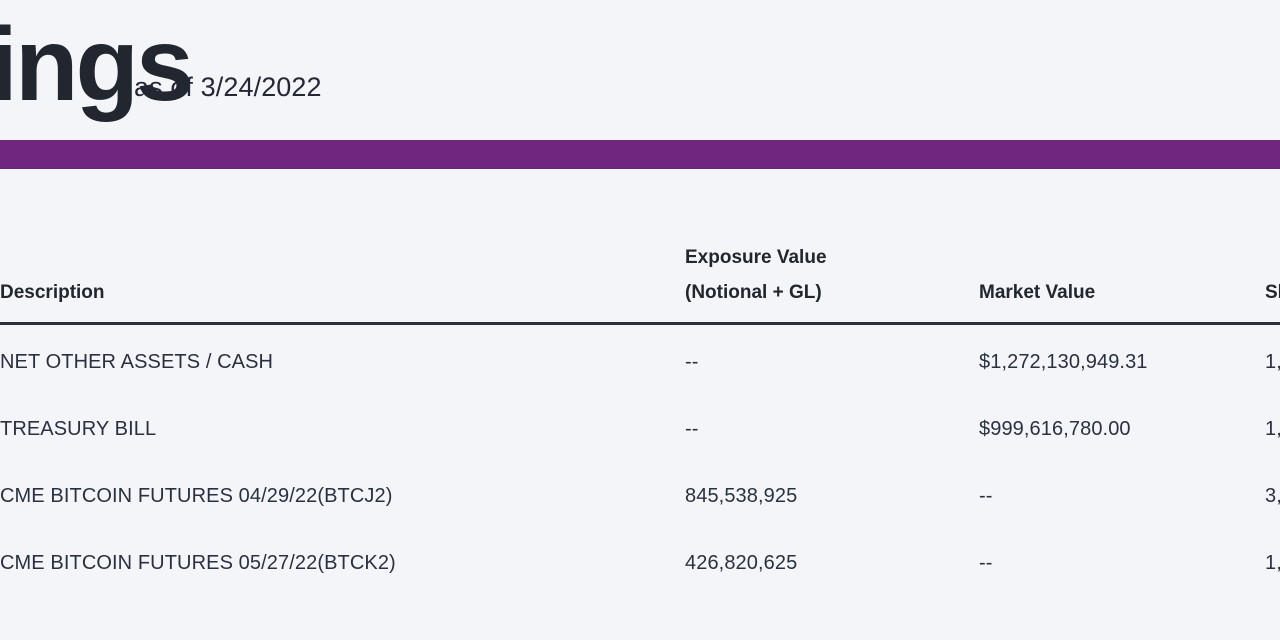 The height and width of the screenshot is (640, 1280). What do you see at coordinates (137, 362) in the screenshot?
I see `cell-description: NET OTHER ASSETS / CASH` at bounding box center [137, 362].